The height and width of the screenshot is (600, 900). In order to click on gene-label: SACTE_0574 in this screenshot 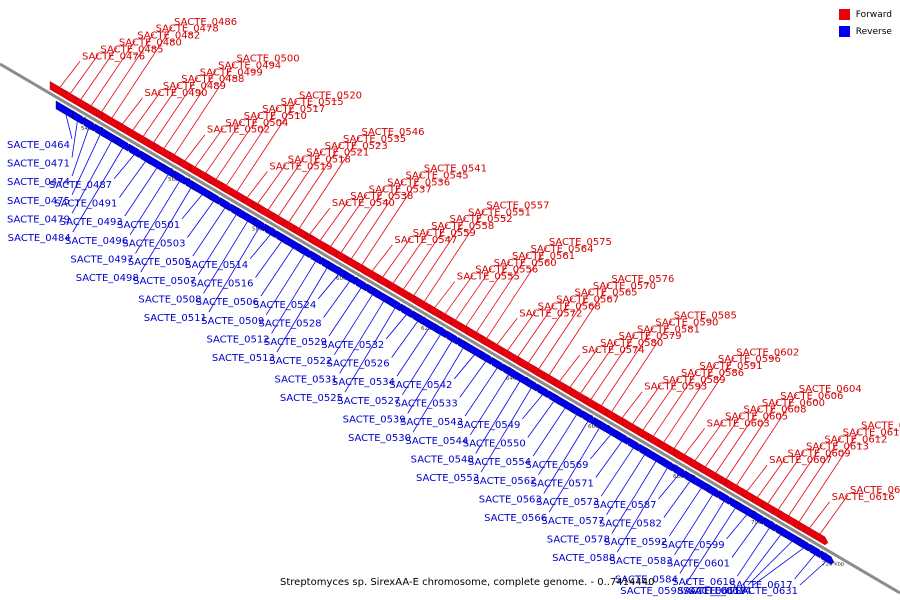, I will do `click(613, 350)`.